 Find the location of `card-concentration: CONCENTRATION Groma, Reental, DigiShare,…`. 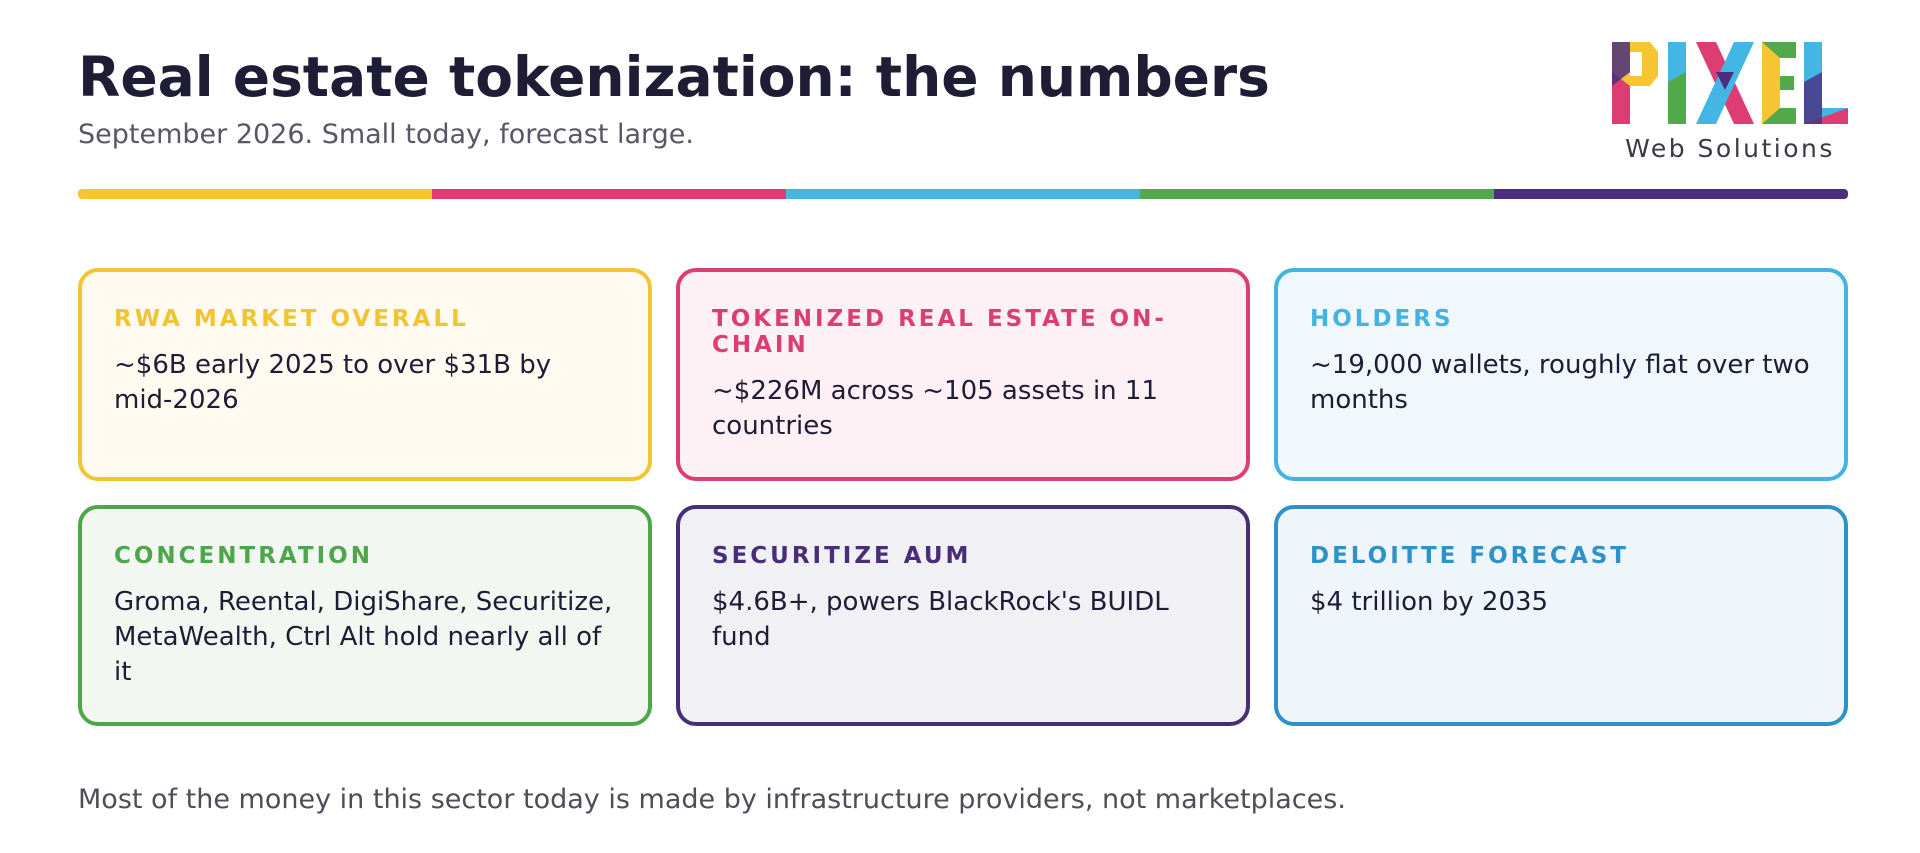

card-concentration: CONCENTRATION Groma, Reental, DigiShare,… is located at coordinates (365, 615).